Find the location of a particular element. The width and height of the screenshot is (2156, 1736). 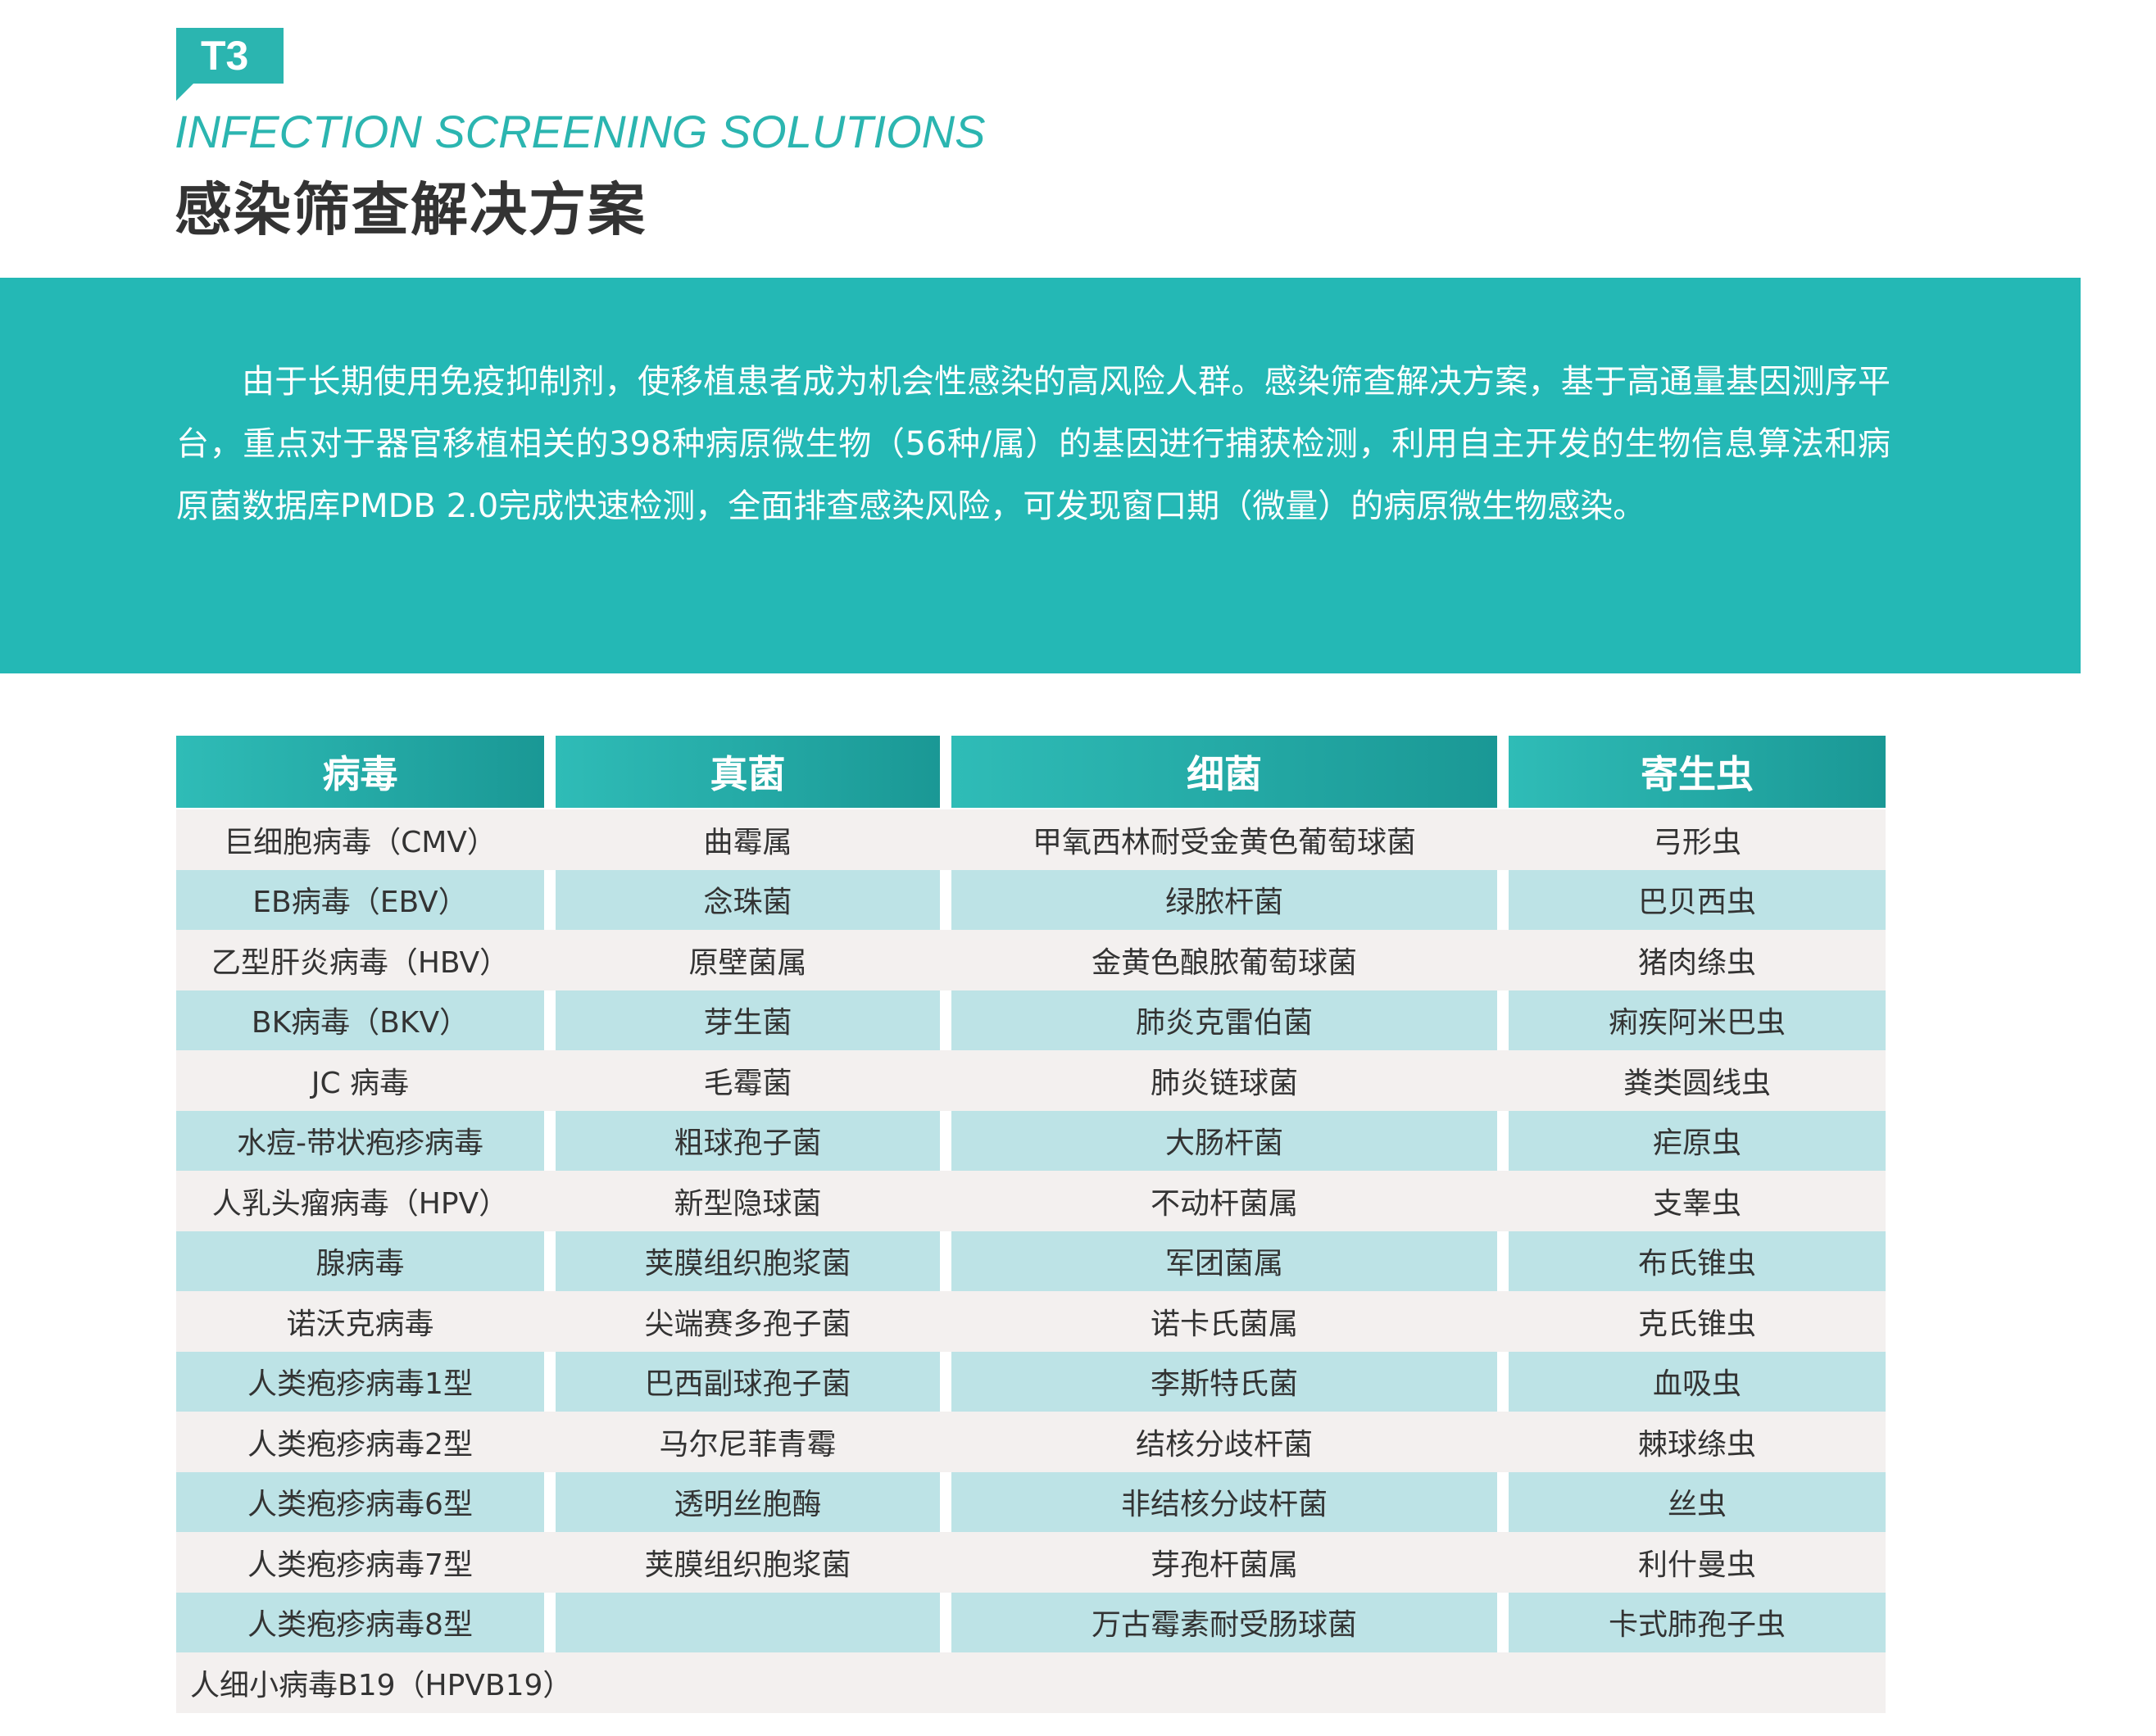

table-cell: 棘球绦虫 is located at coordinates (1696, 1444).